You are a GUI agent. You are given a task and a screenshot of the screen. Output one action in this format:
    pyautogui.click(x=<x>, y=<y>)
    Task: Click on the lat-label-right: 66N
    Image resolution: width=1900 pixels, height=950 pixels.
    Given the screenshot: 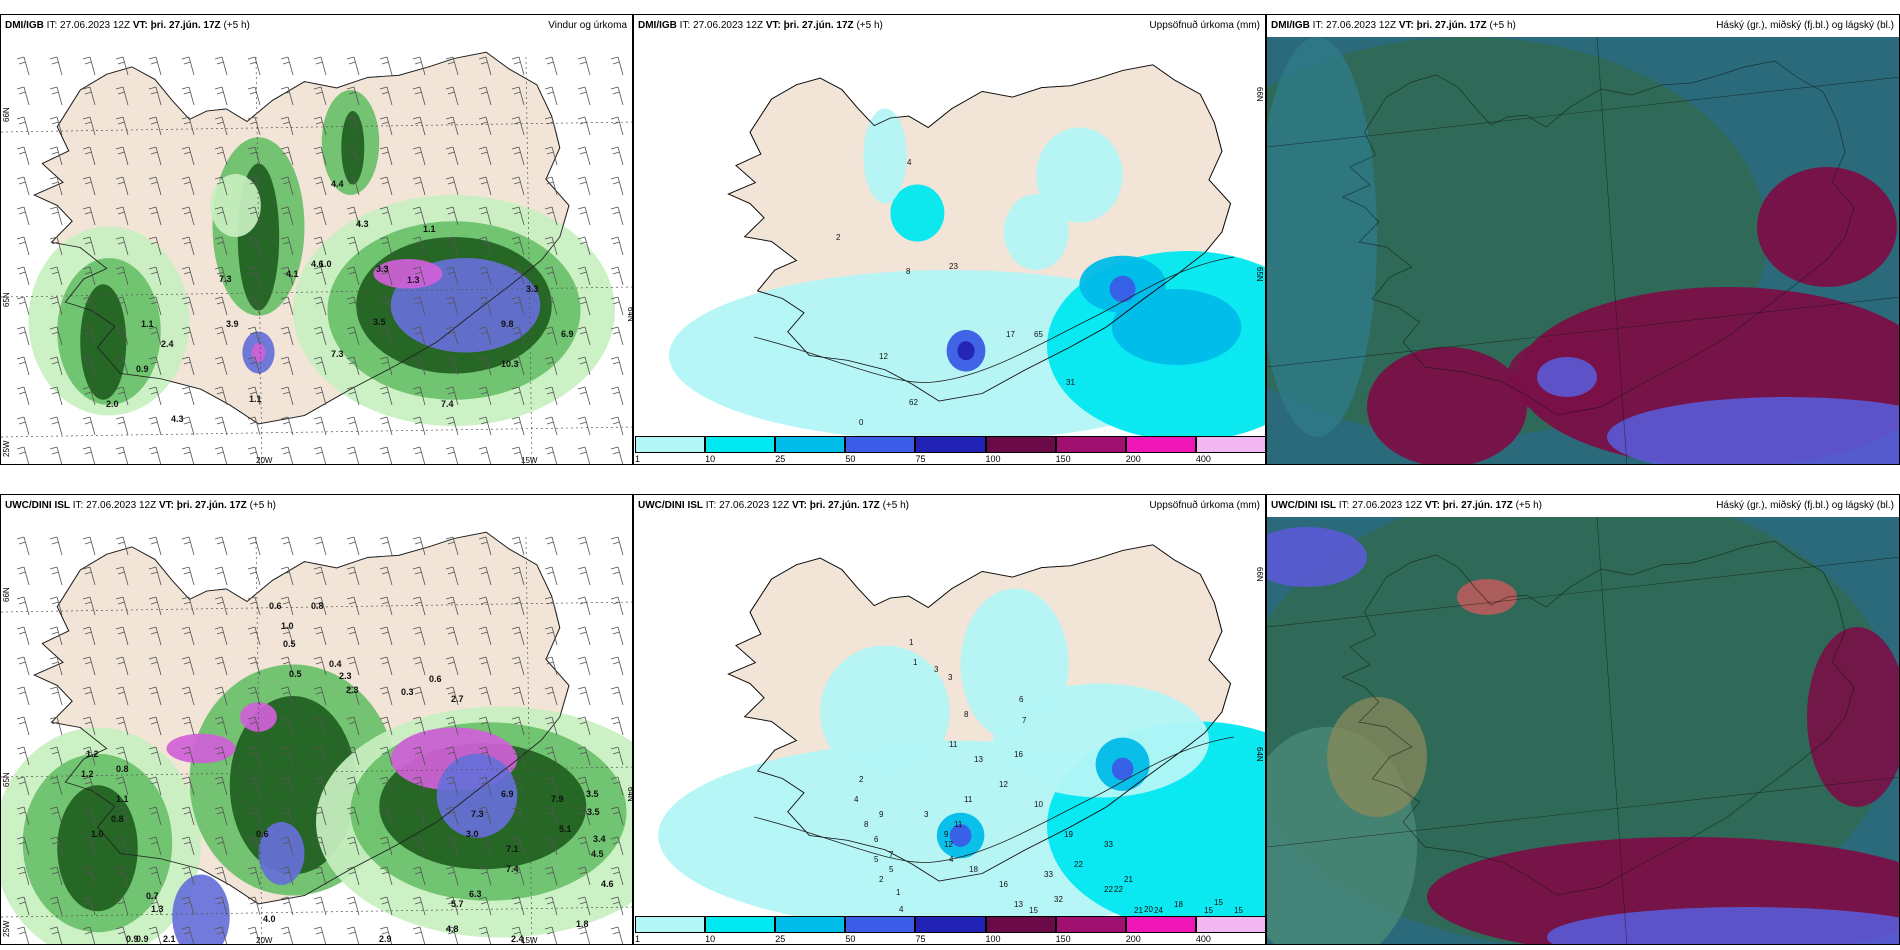 What is the action you would take?
    pyautogui.click(x=1259, y=574)
    